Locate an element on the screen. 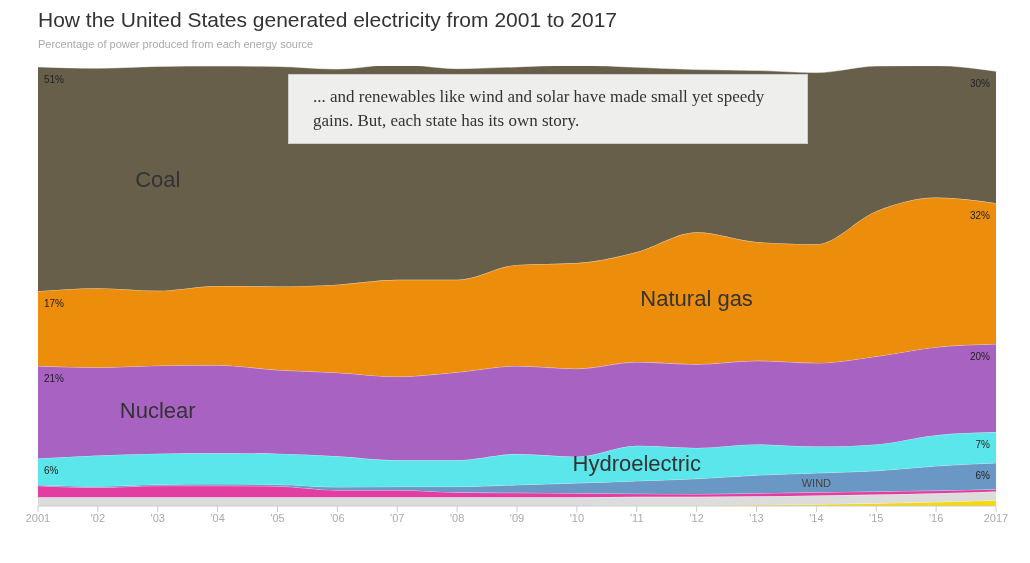  data-label: 17% is located at coordinates (54, 304).